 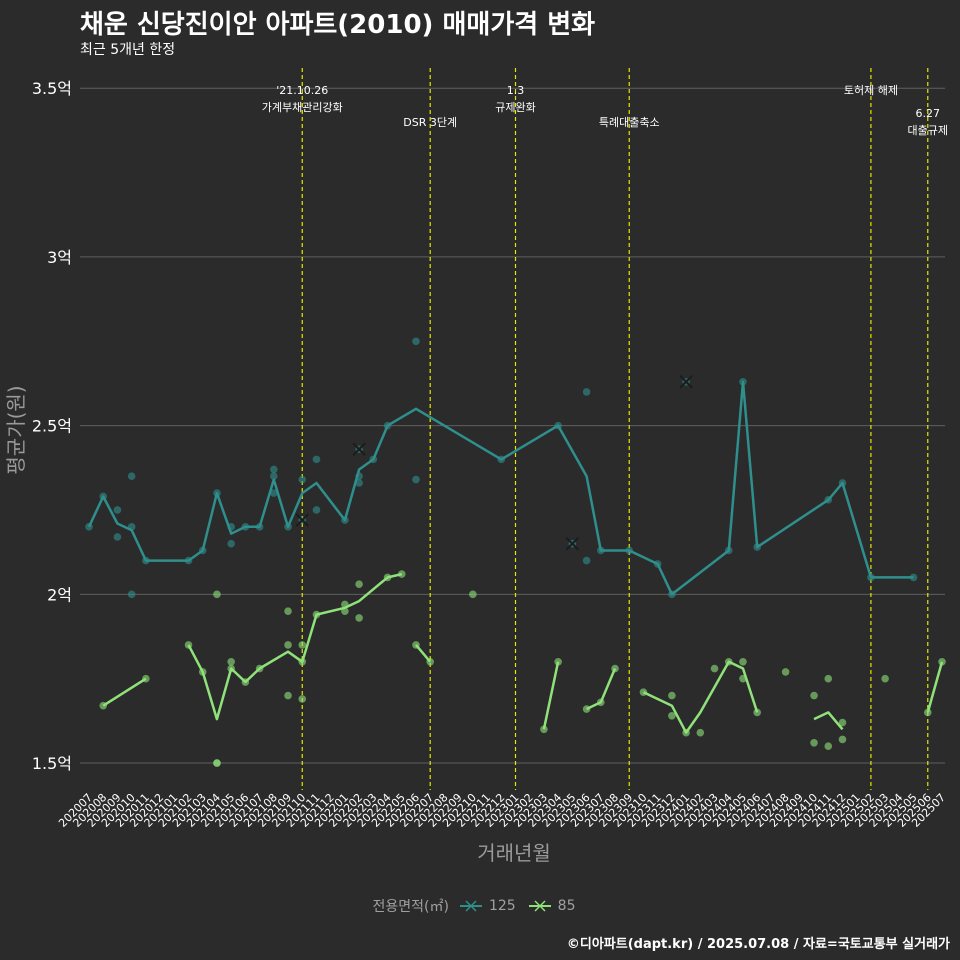 I want to click on legend-key-125-icon, so click(x=470, y=906).